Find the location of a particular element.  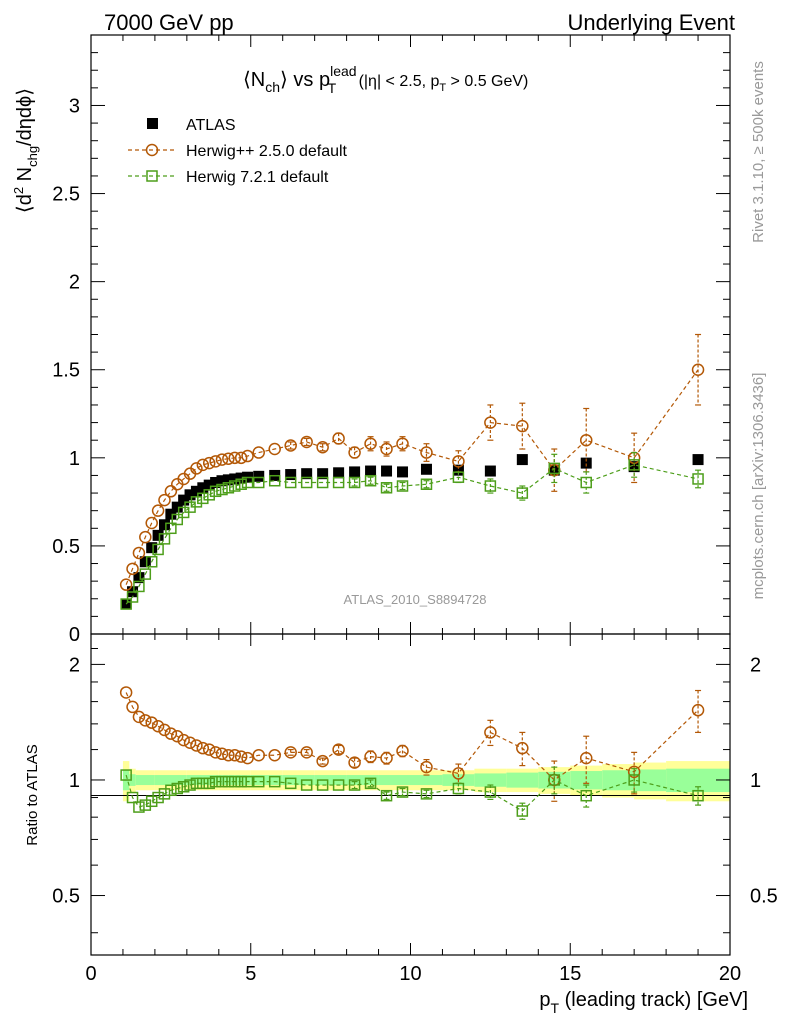

legend-herwig7-label: Herwig 7.2.1 default is located at coordinates (257, 177).